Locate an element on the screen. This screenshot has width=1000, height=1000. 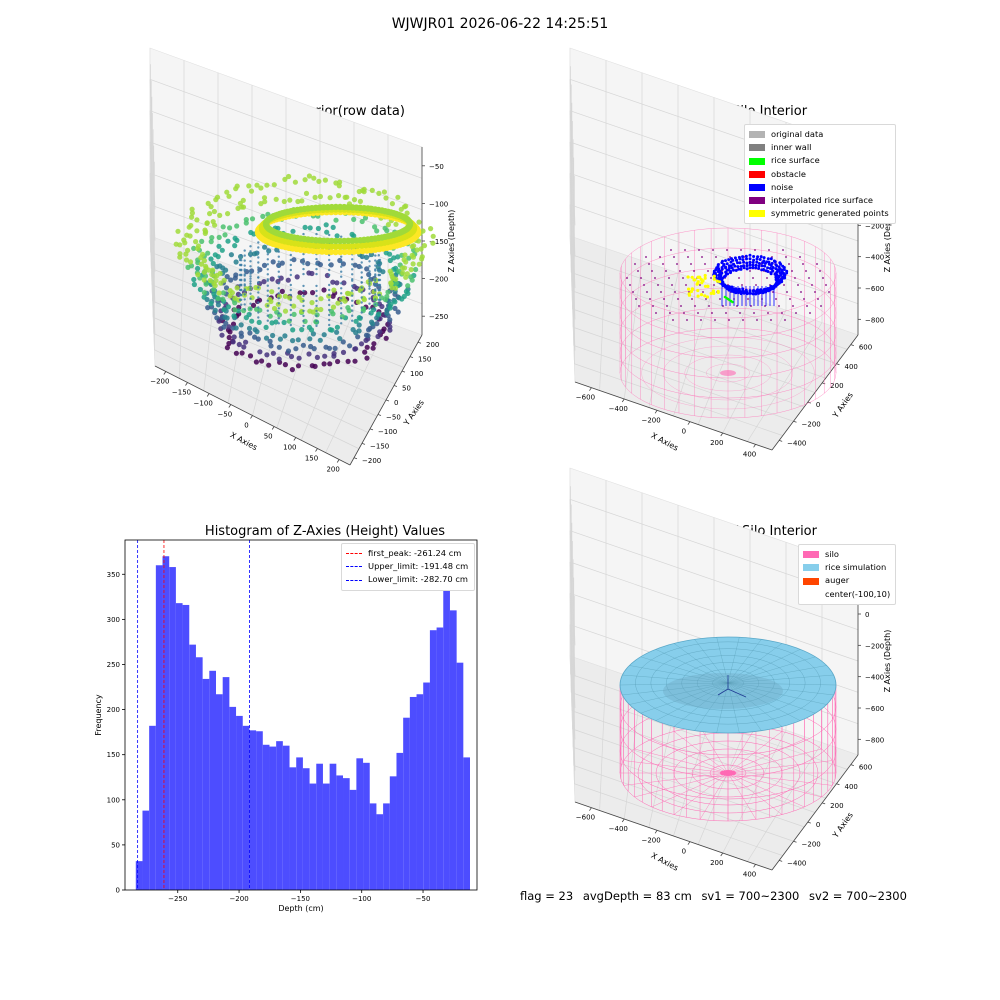
y-axis-label: Frequency is located at coordinates (98, 715).